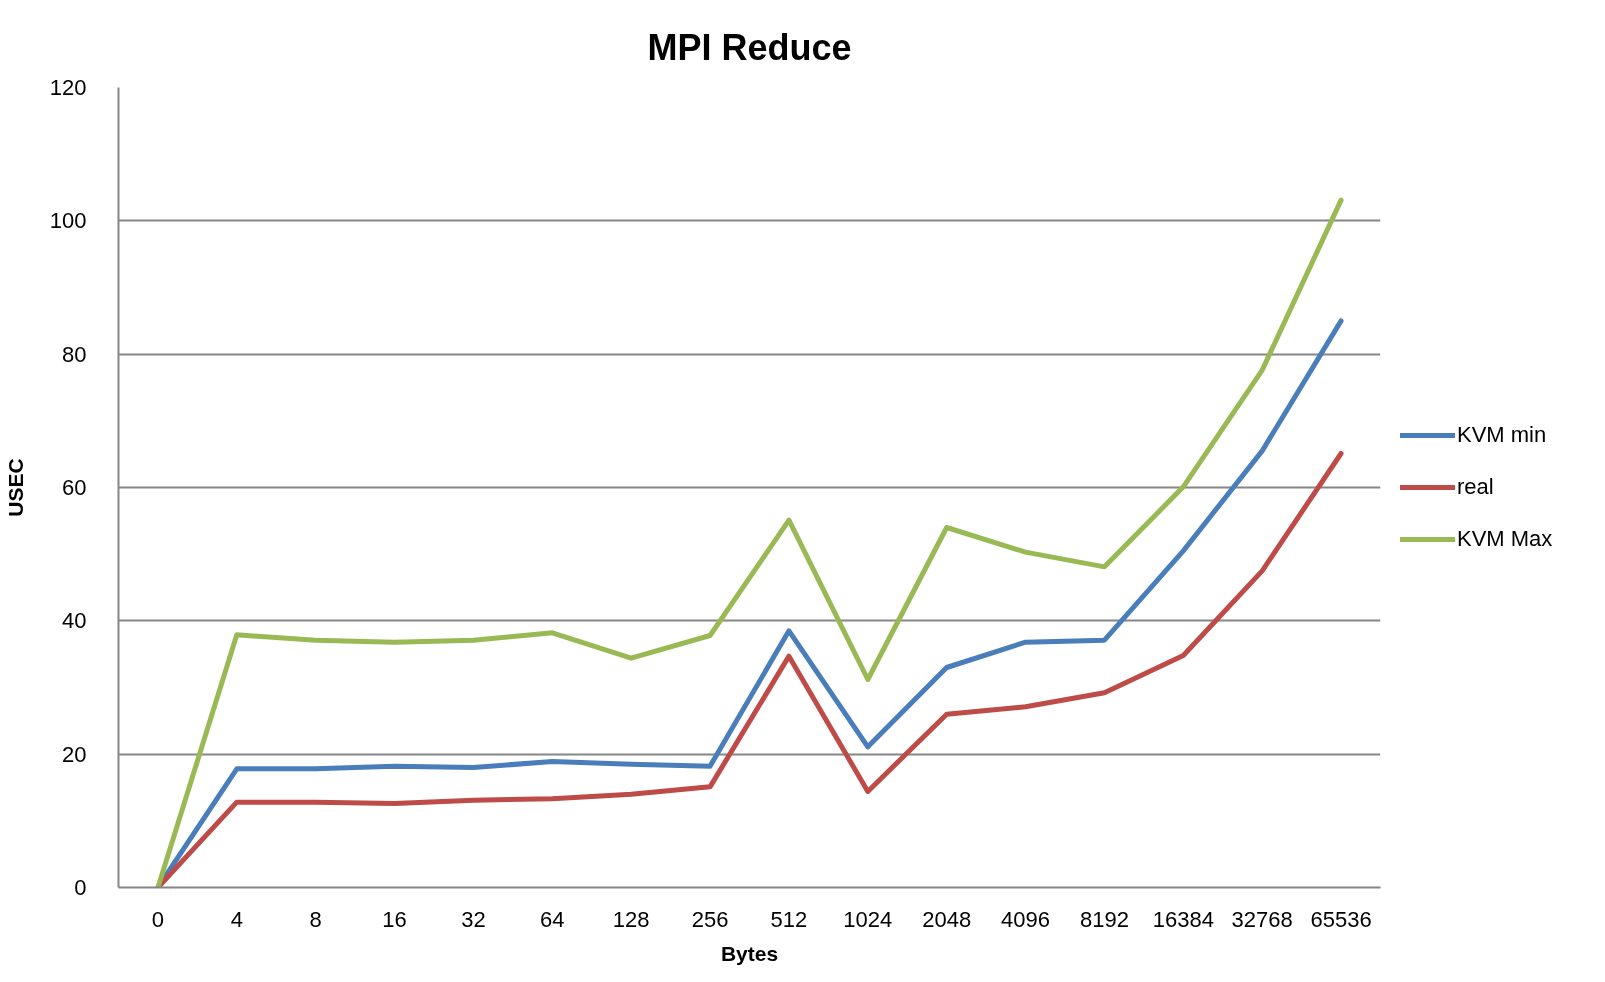  What do you see at coordinates (1505, 539) in the screenshot?
I see `legend-label: KVM Max` at bounding box center [1505, 539].